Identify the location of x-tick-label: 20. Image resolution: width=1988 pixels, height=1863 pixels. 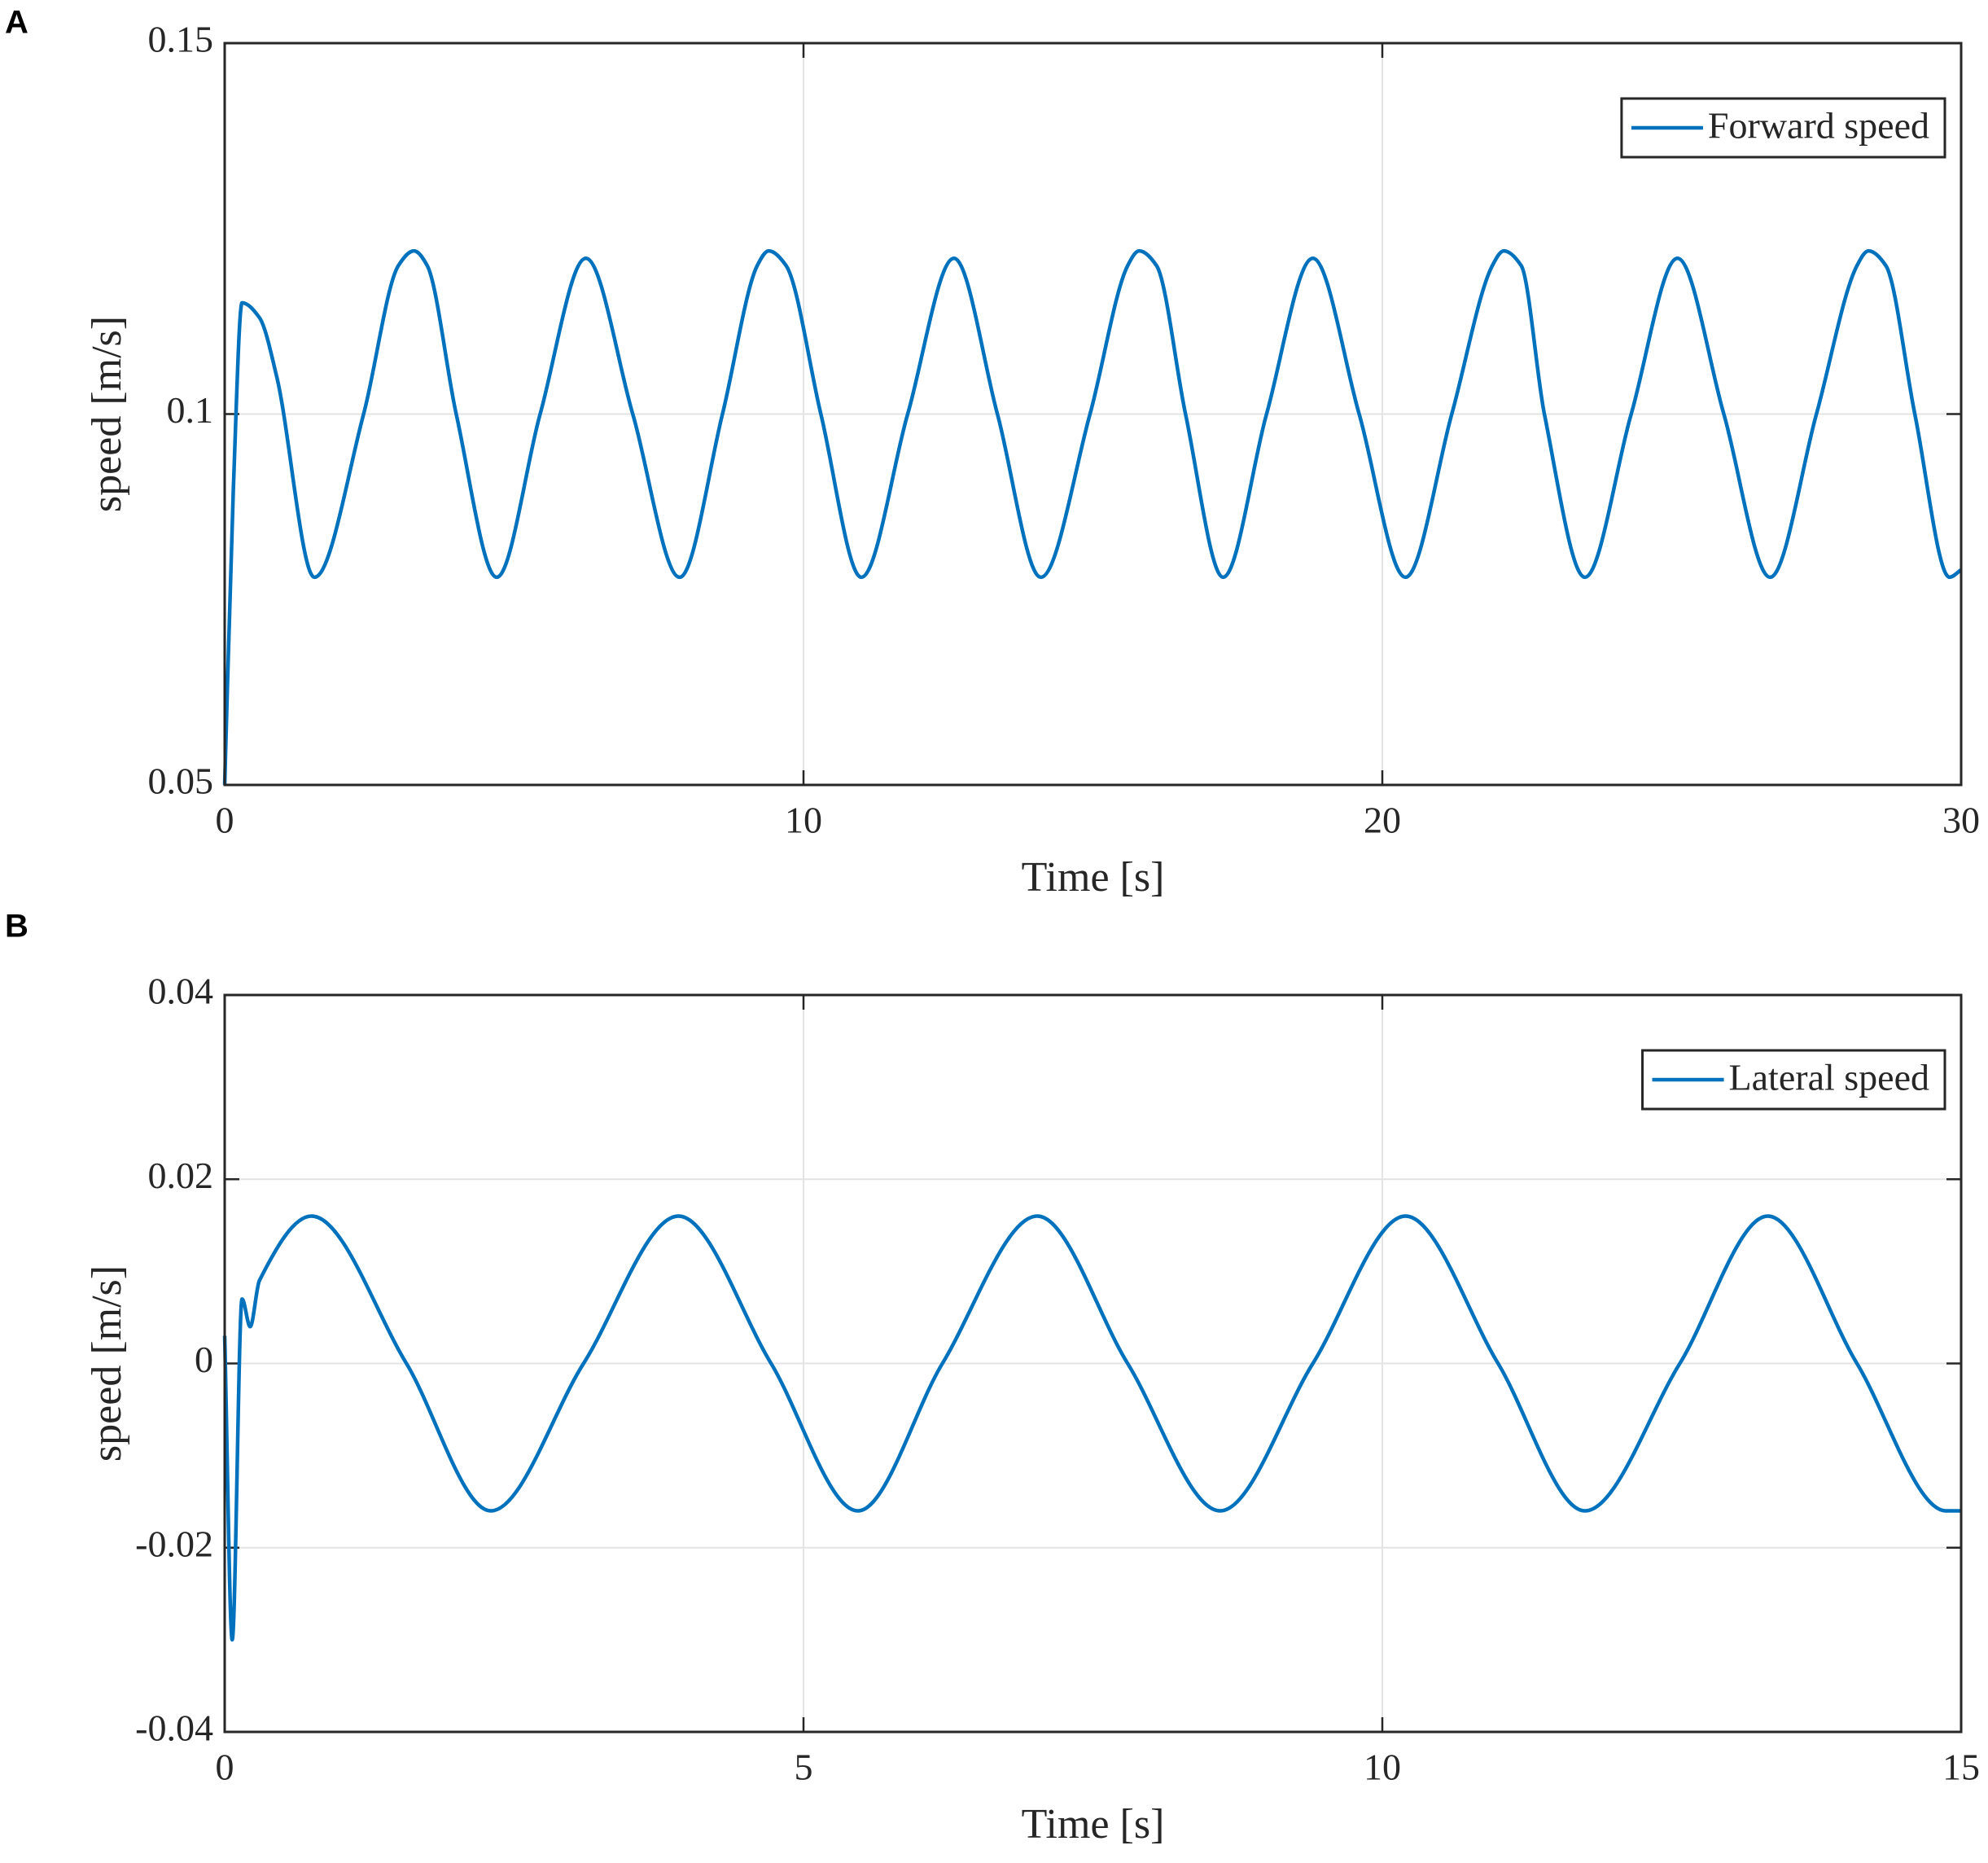
(1382, 820).